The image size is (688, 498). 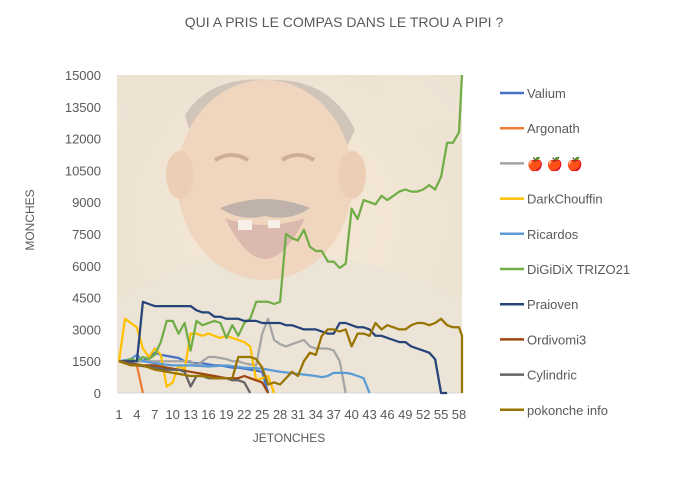 What do you see at coordinates (567, 410) in the screenshot?
I see `legend-entry: pokonche info` at bounding box center [567, 410].